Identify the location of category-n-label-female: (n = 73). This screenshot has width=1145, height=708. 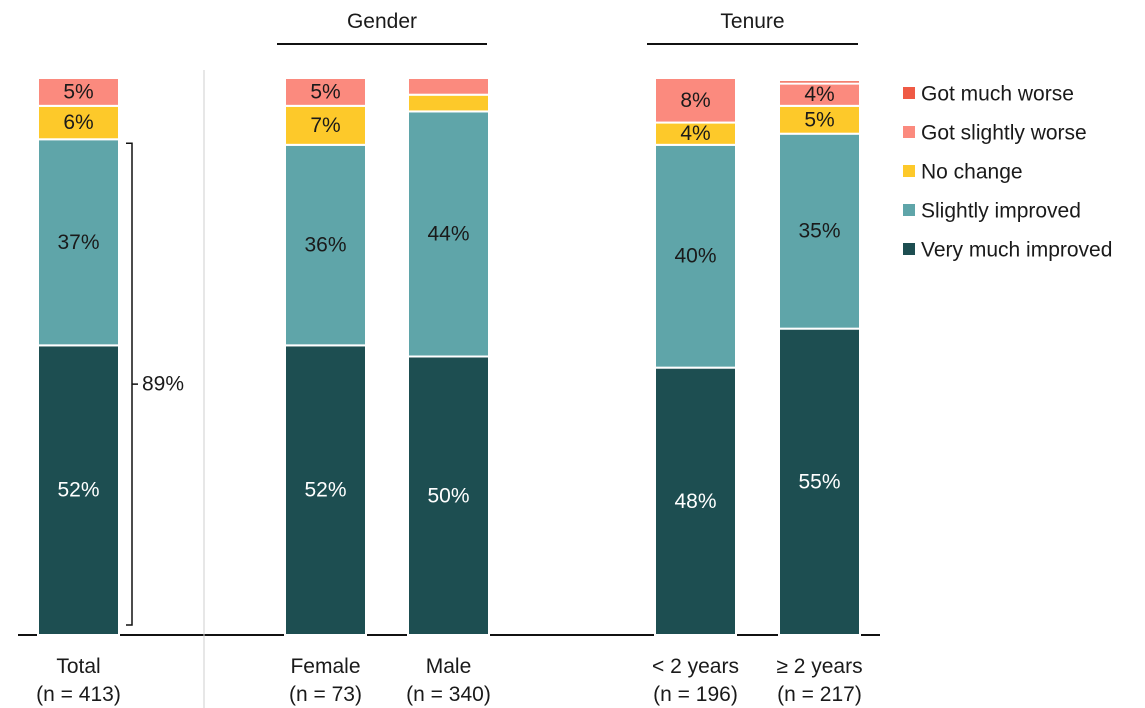
(325, 694).